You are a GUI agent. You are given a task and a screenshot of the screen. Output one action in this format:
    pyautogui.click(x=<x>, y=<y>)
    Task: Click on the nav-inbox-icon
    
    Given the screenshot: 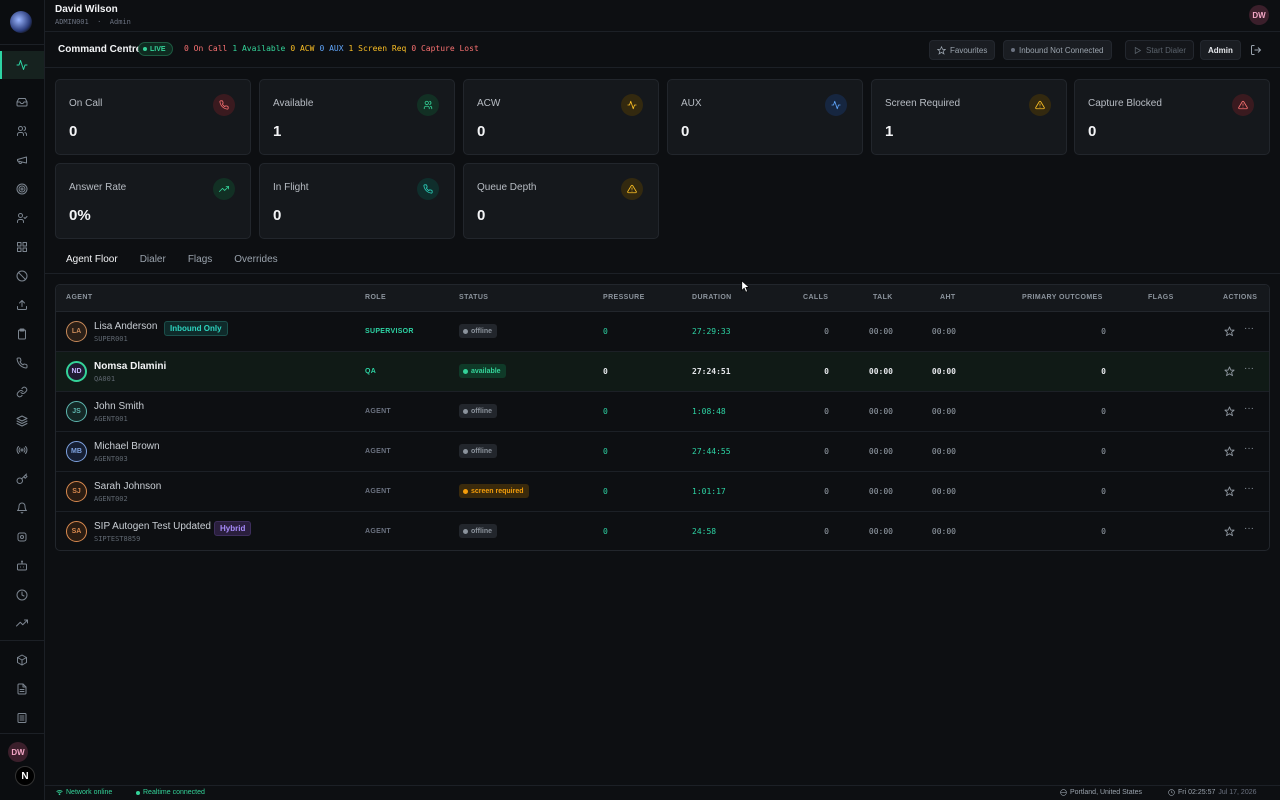 What is the action you would take?
    pyautogui.click(x=22, y=102)
    